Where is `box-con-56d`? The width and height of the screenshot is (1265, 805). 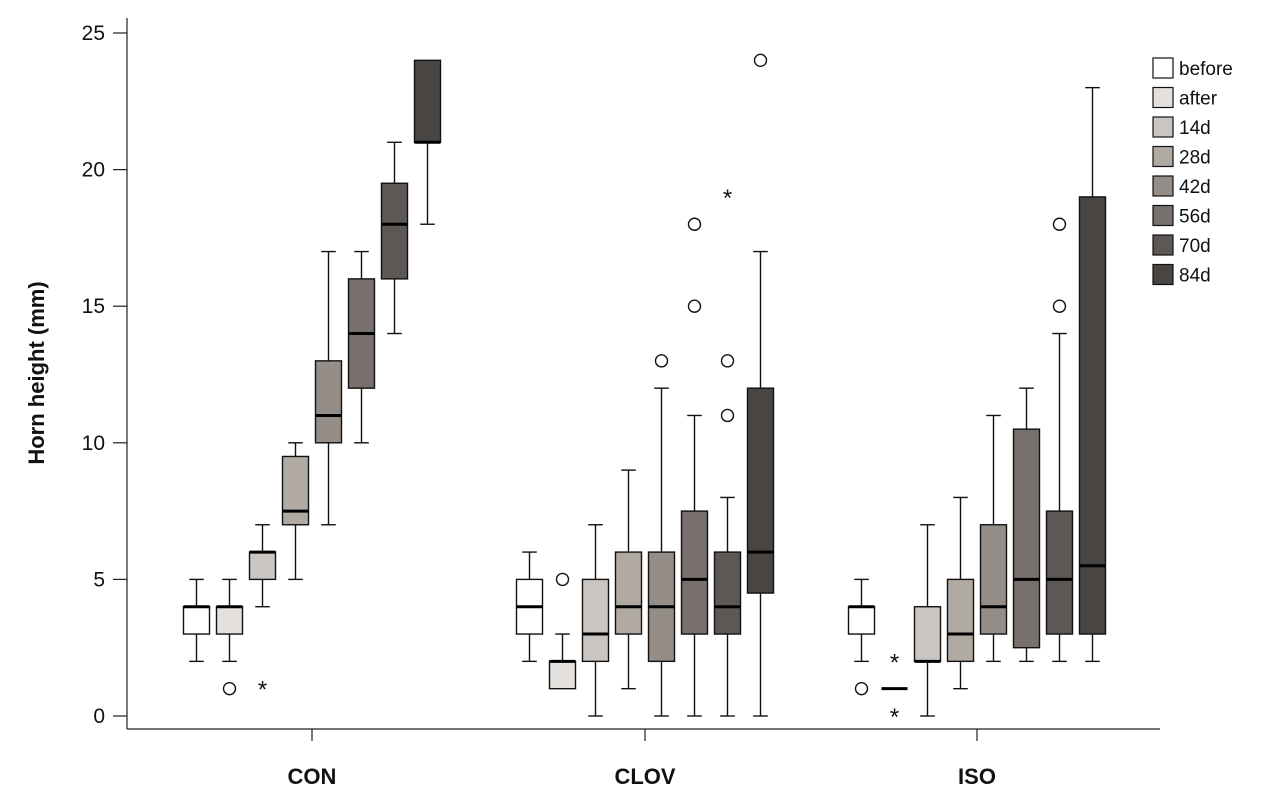 box-con-56d is located at coordinates (361, 347).